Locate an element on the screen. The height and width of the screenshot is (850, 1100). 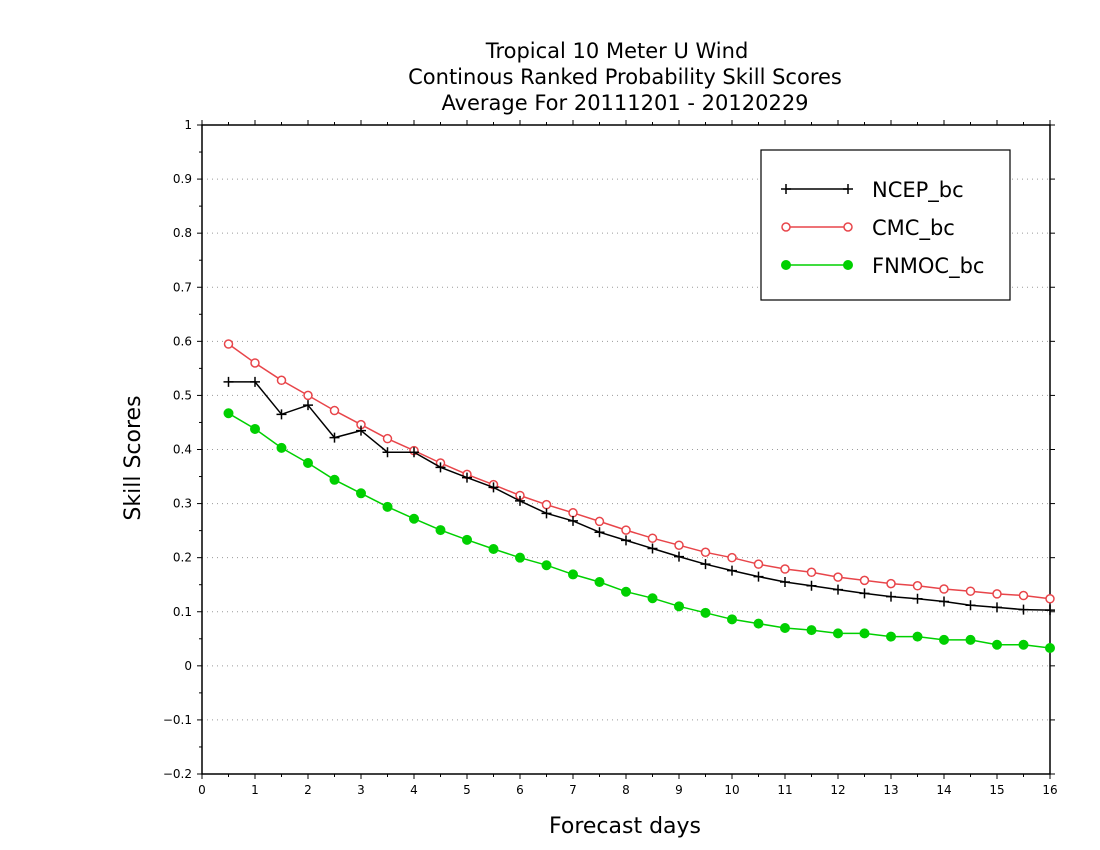
y-tick-label: −0.1 is located at coordinates (177, 720).